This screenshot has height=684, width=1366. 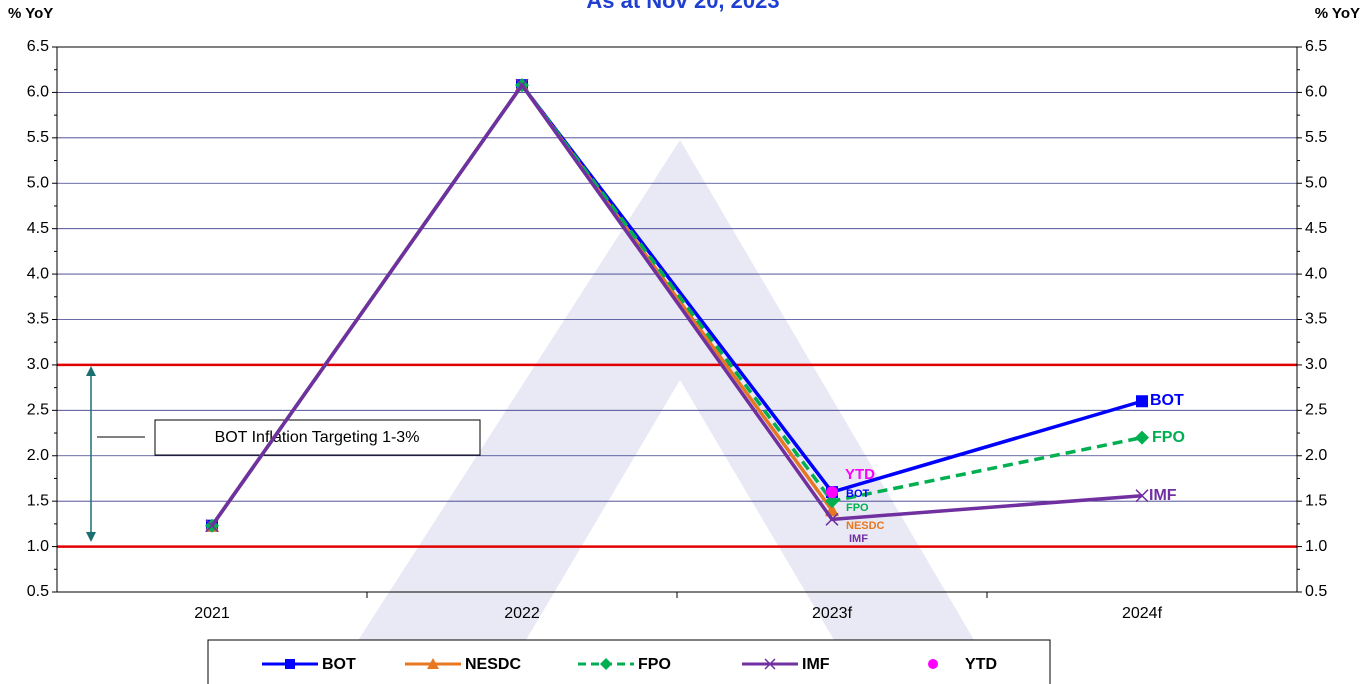 I want to click on x-tick-label: 2021, so click(x=212, y=613).